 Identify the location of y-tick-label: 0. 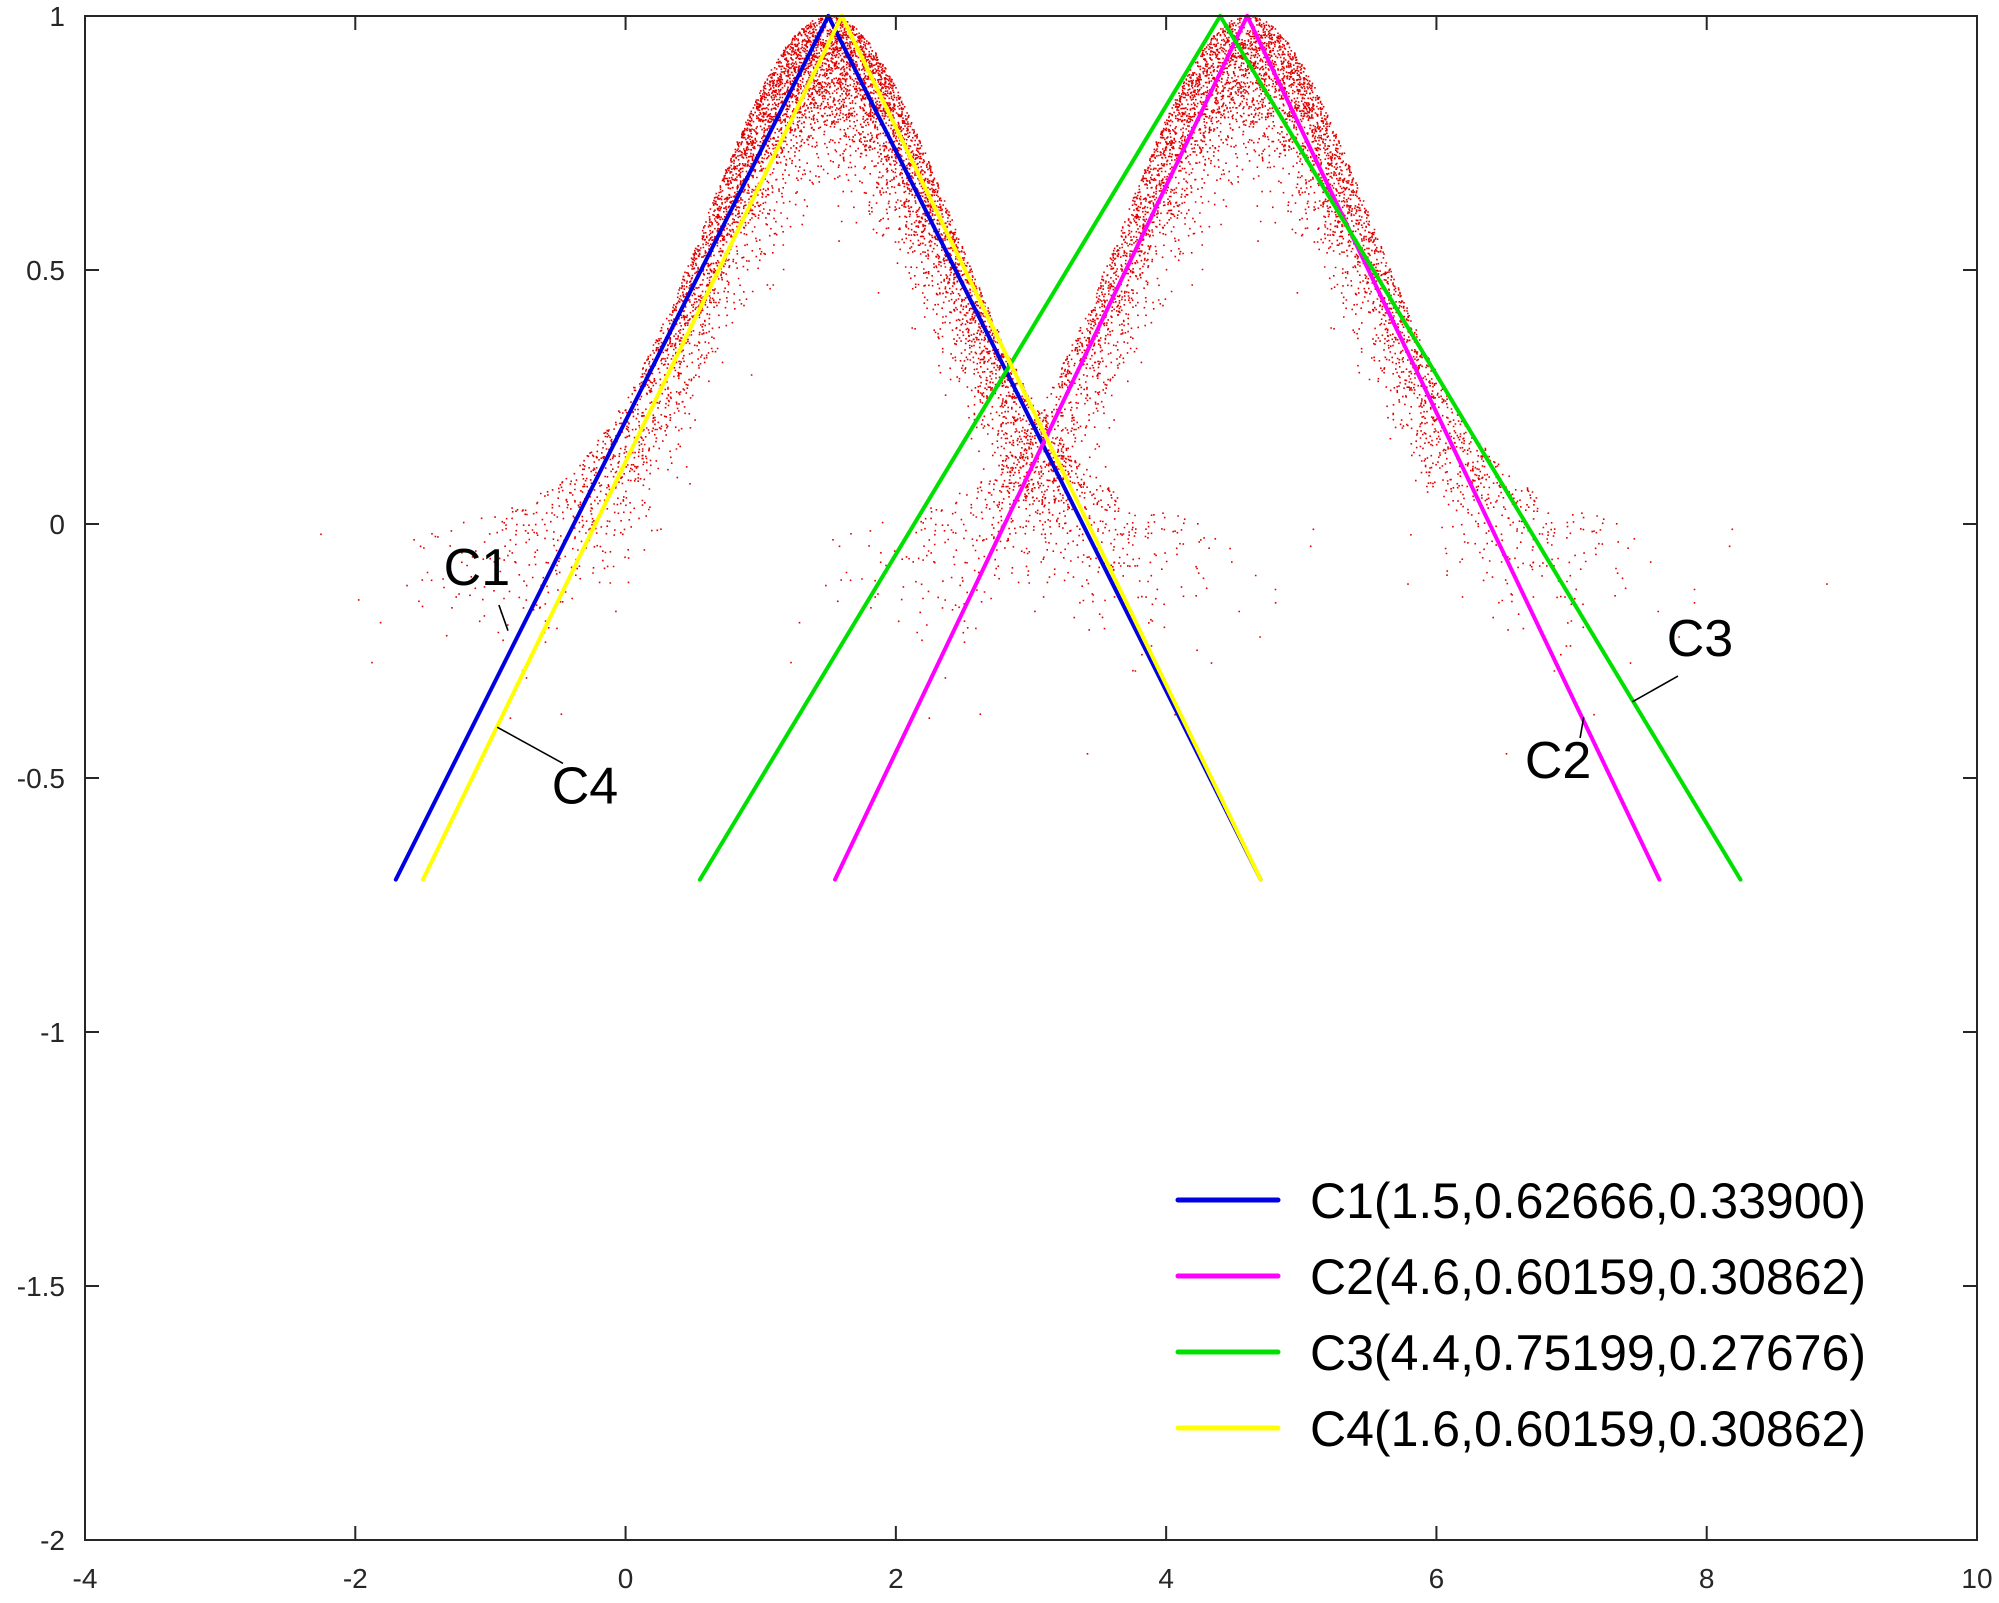
(57, 524).